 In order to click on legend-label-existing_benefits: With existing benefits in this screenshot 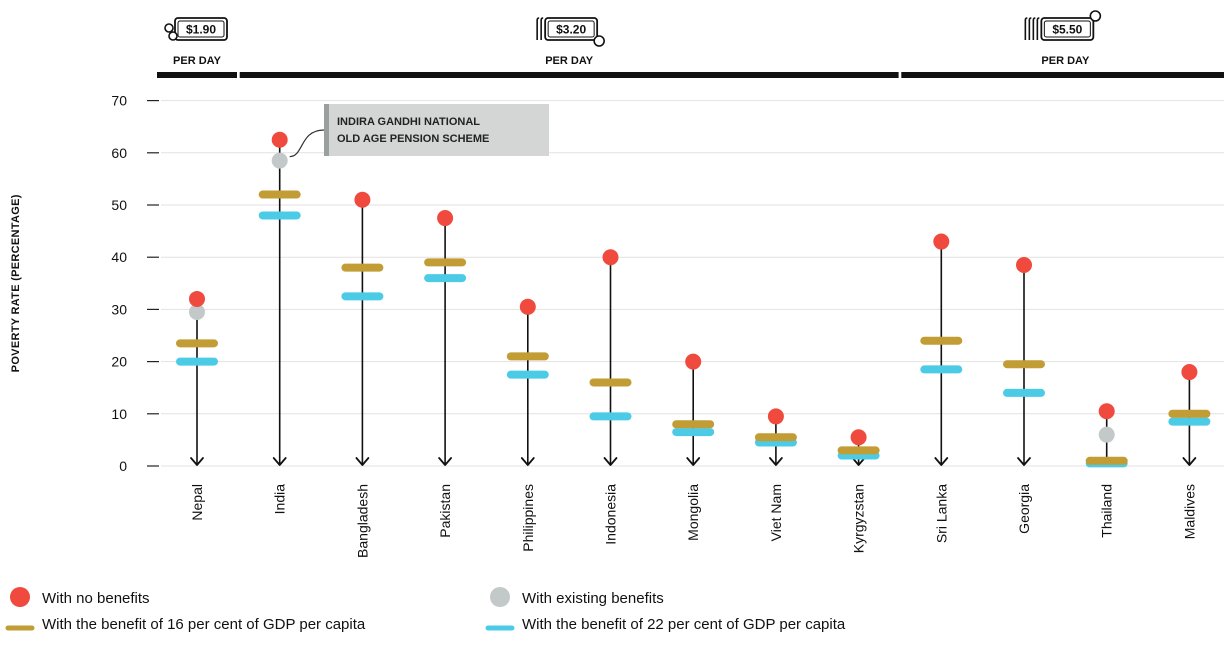, I will do `click(593, 598)`.